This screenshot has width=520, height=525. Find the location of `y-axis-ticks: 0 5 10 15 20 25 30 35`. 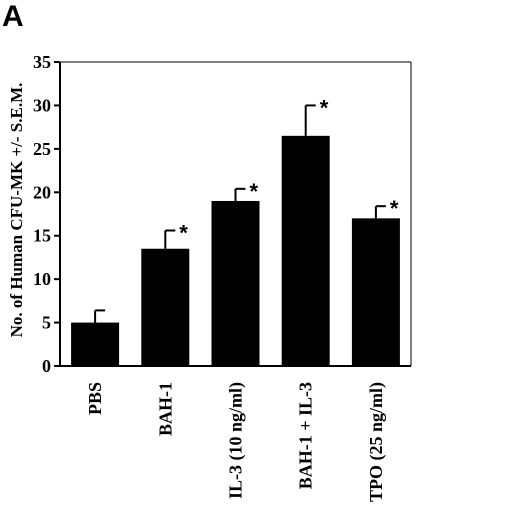

y-axis-ticks: 0 5 10 15 20 25 30 35 is located at coordinates (46, 214).